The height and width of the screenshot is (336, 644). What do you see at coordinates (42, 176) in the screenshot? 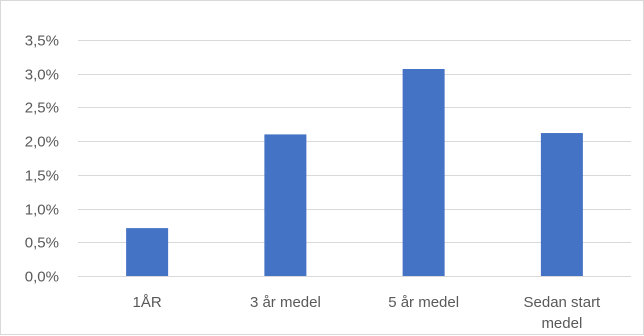
I see `y-tick-label: 1,5%` at bounding box center [42, 176].